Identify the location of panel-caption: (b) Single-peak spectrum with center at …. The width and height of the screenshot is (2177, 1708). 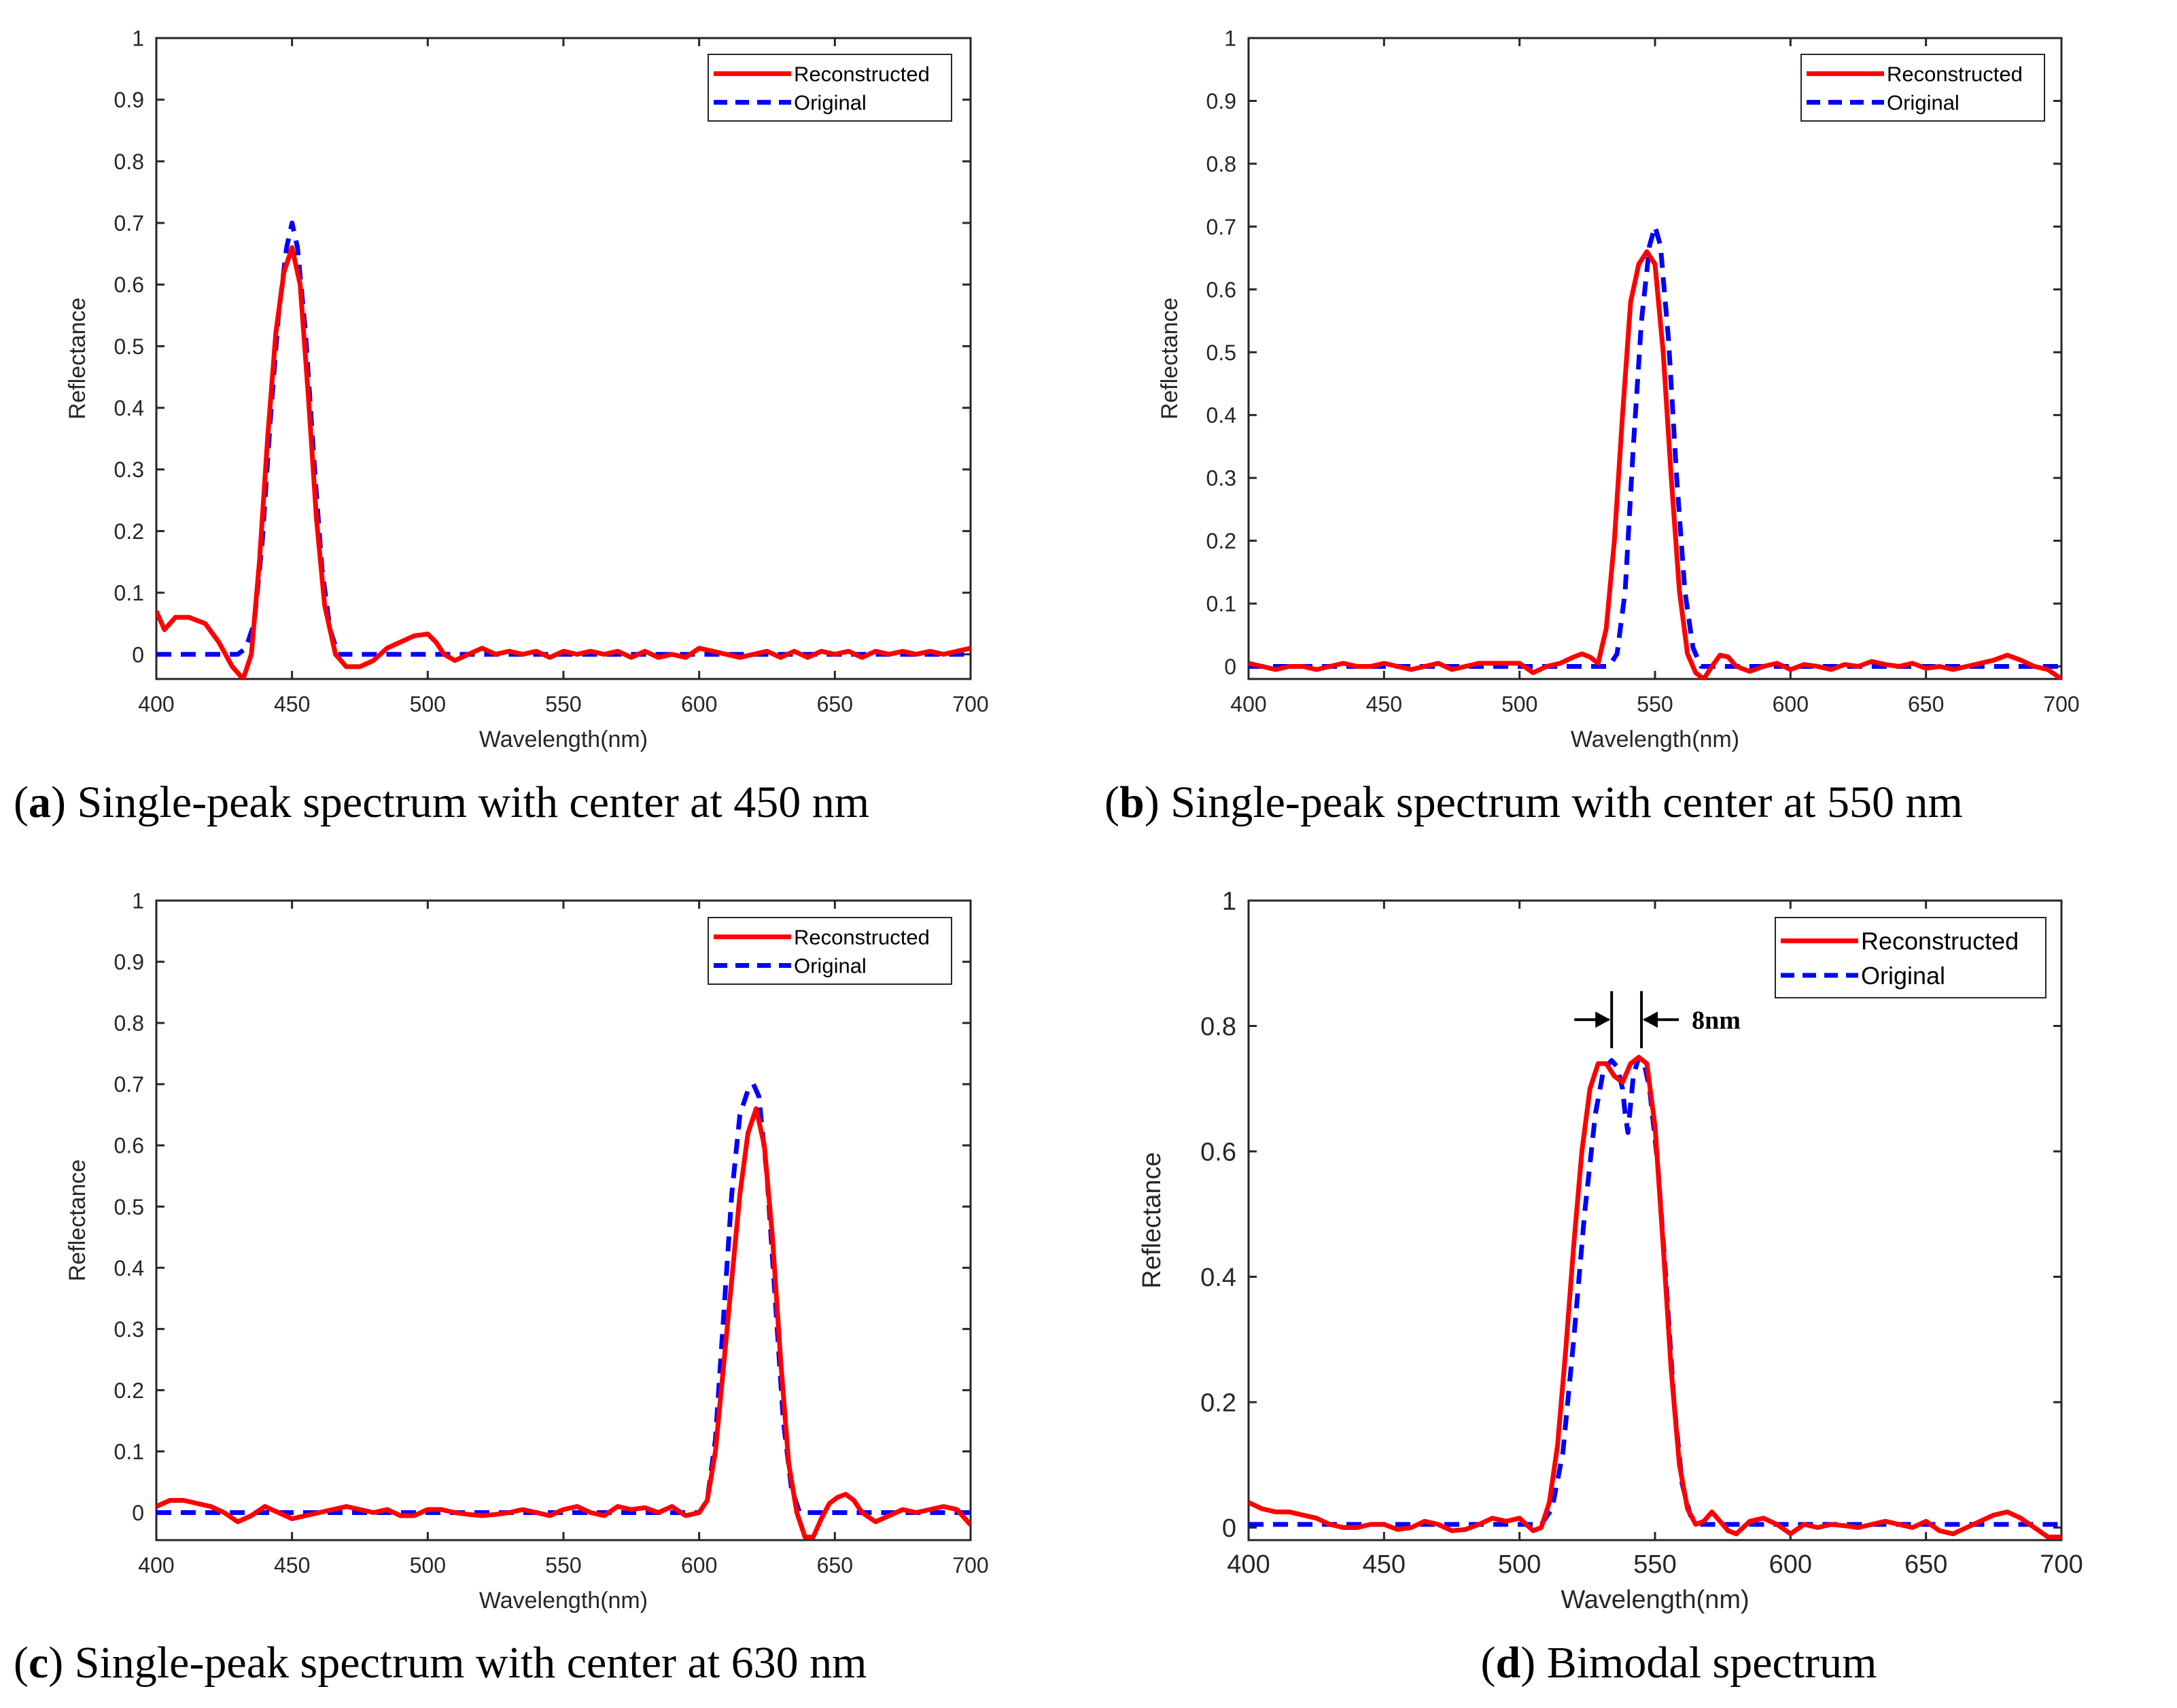
(1533, 802).